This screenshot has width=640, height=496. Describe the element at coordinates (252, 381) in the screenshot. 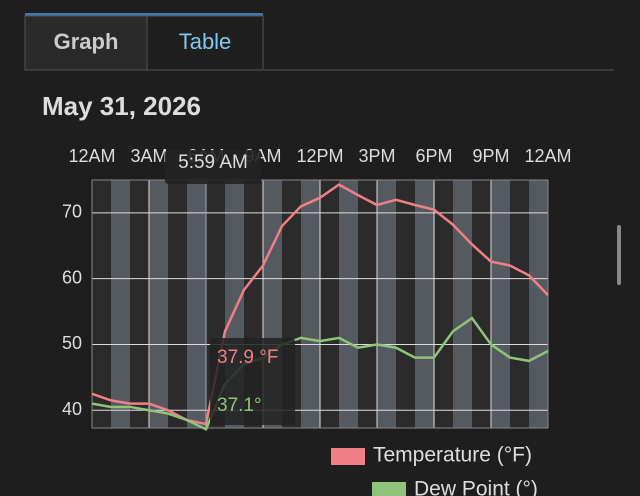

I see `tooltip-box` at that location.